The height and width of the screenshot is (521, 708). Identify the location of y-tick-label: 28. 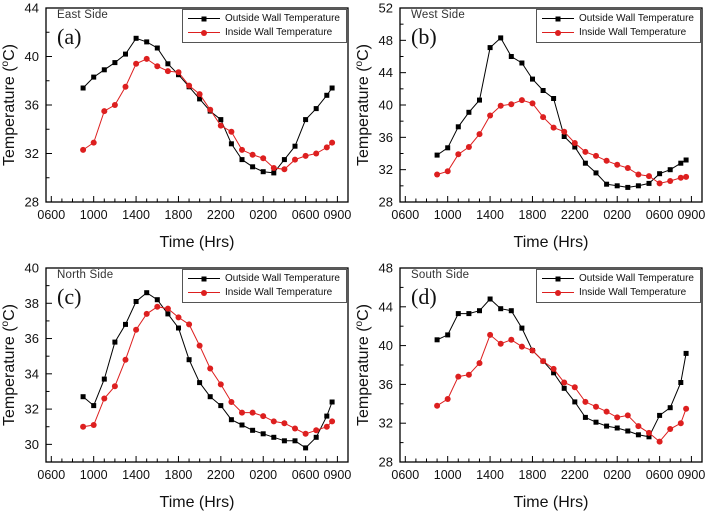
(32, 202).